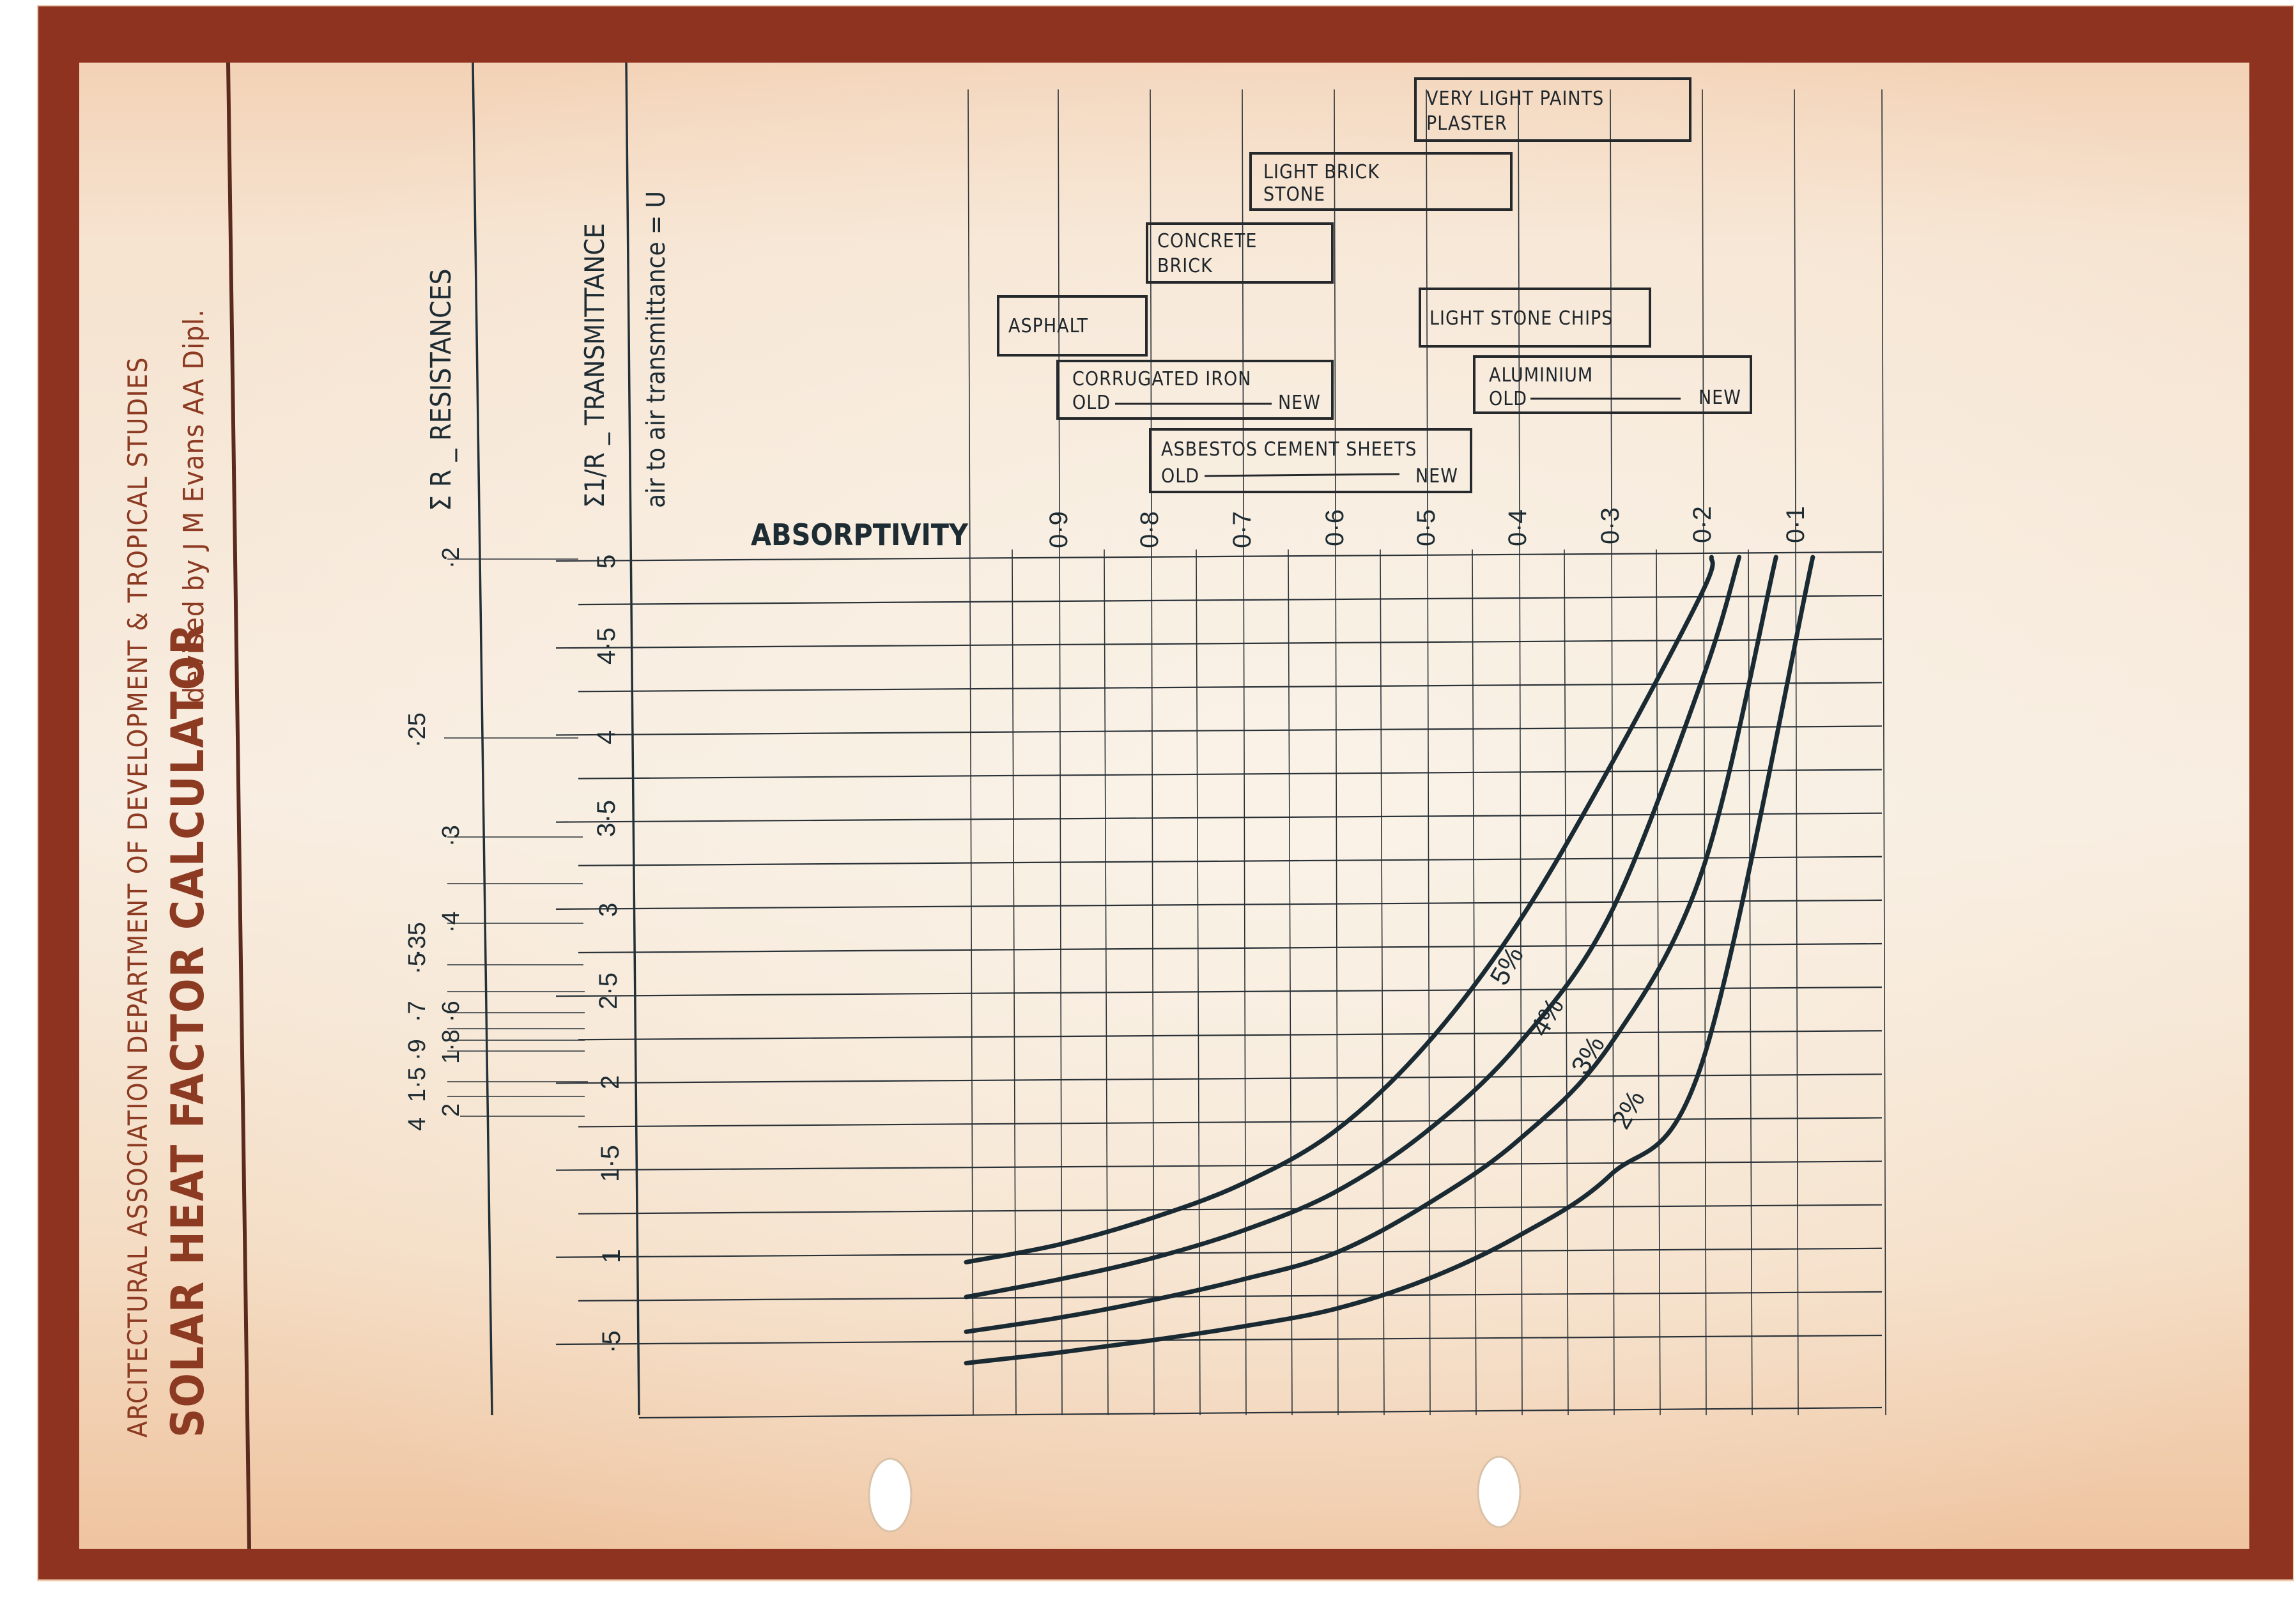 The width and height of the screenshot is (2296, 1605). I want to click on u-tick-label: 4·5, so click(606, 645).